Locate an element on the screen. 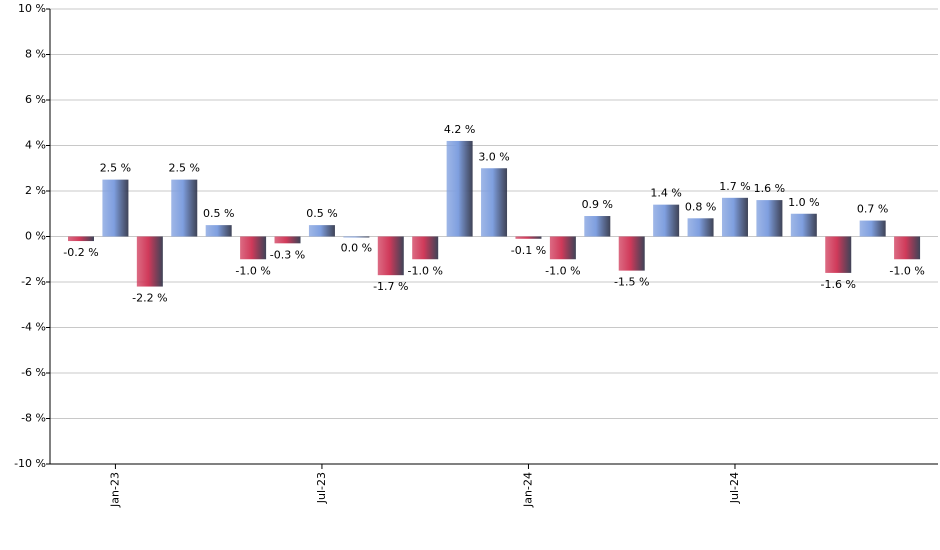 Image resolution: width=940 pixels, height=550 pixels. value-label: 1.4 % is located at coordinates (665, 193).